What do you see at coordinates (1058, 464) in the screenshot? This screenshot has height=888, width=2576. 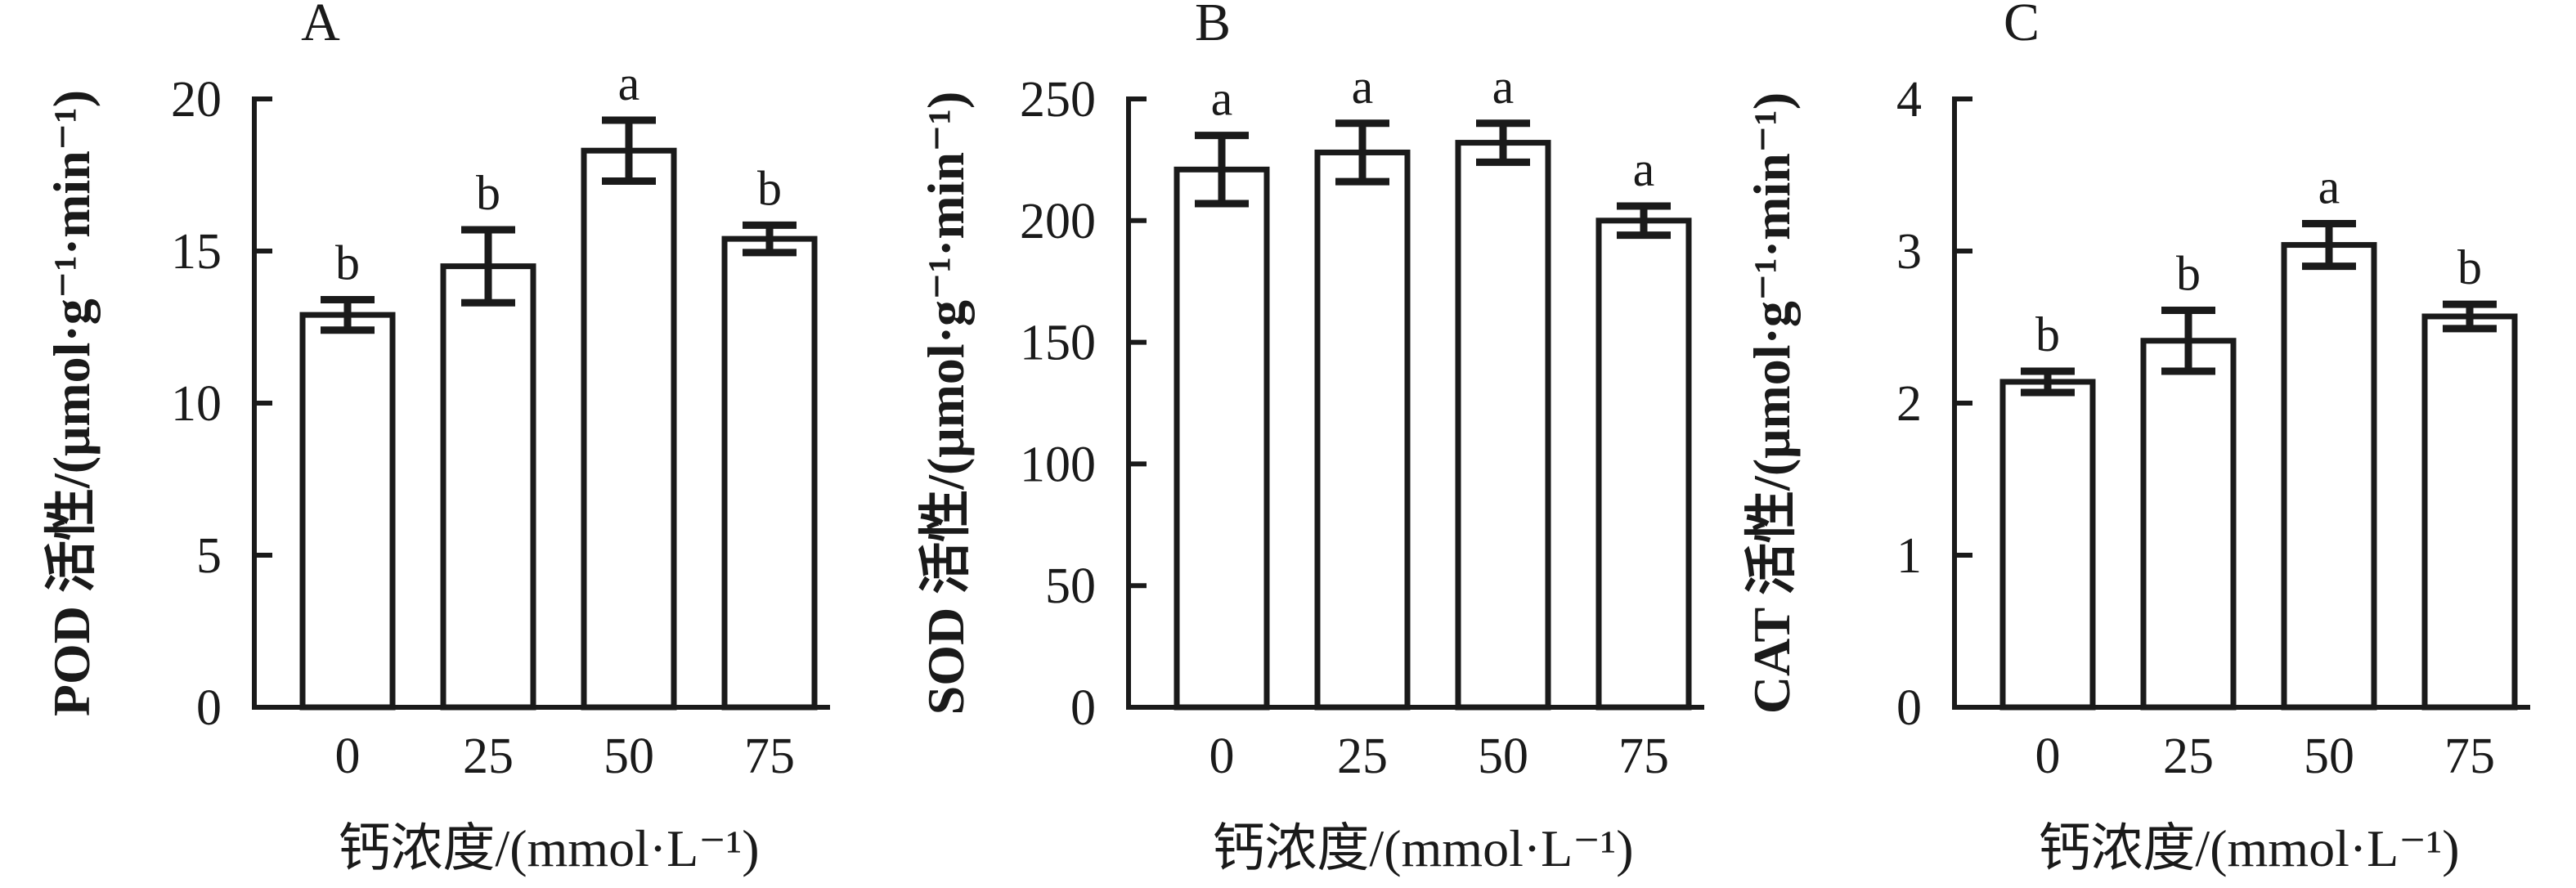 I see `y-tick-label: 100` at bounding box center [1058, 464].